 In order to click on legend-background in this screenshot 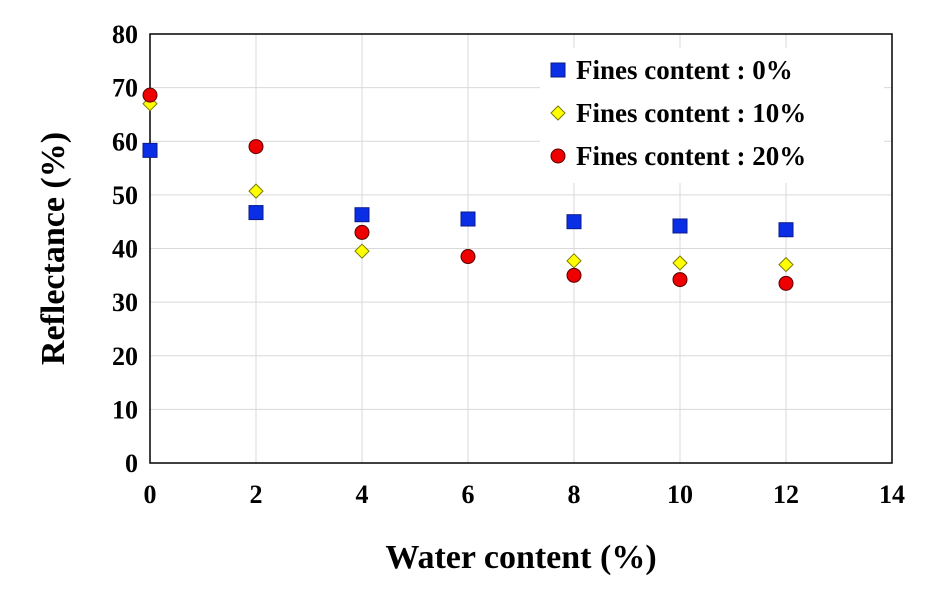, I will do `click(712, 115)`.